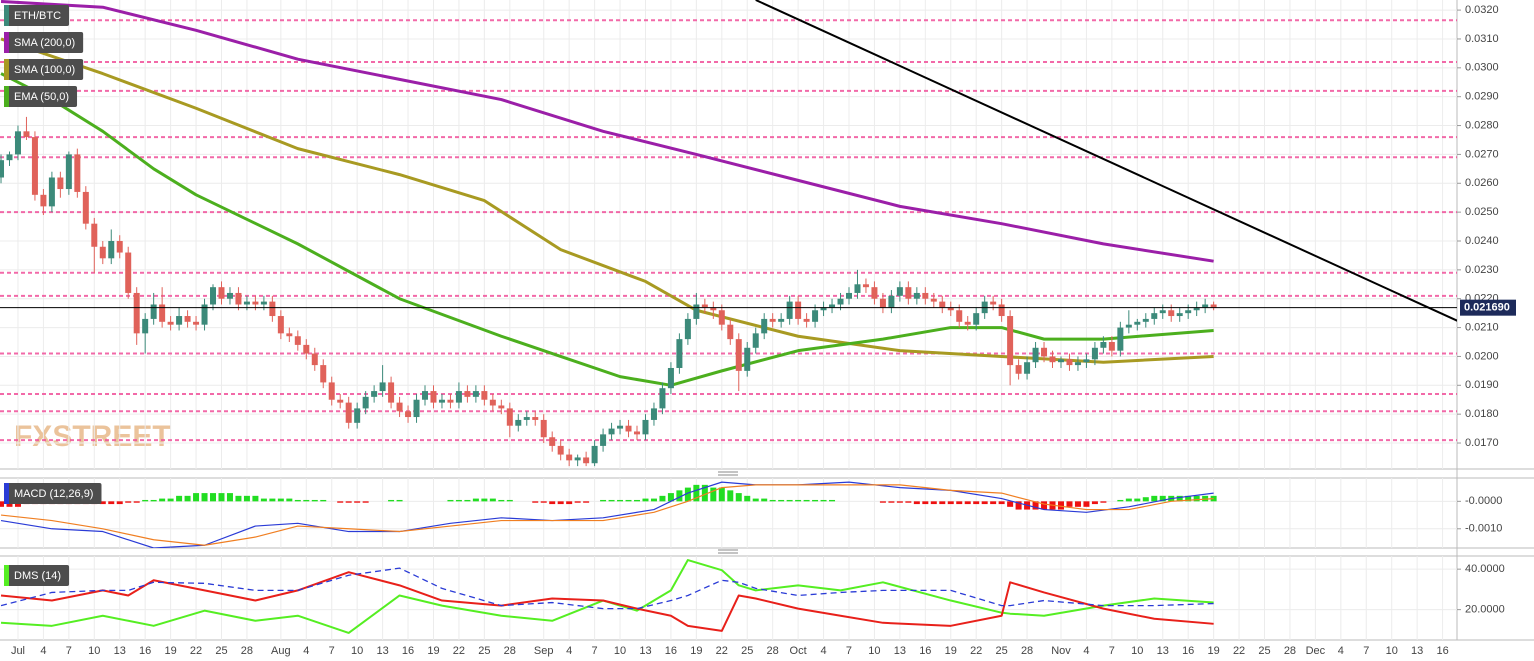  I want to click on resize-grip, so click(728, 512).